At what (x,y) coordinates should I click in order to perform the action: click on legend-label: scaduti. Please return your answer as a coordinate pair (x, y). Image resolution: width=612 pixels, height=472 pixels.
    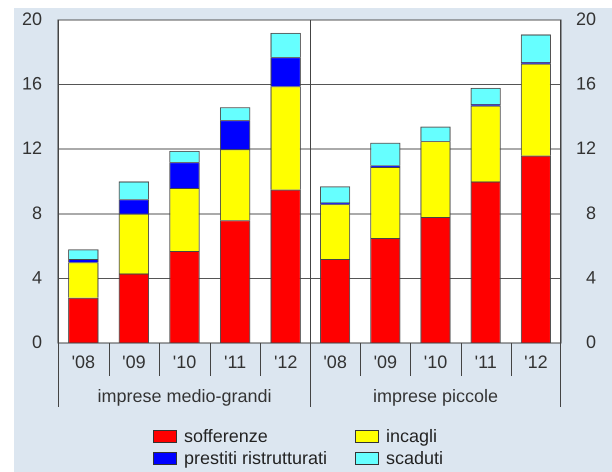
    Looking at the image, I should click on (415, 458).